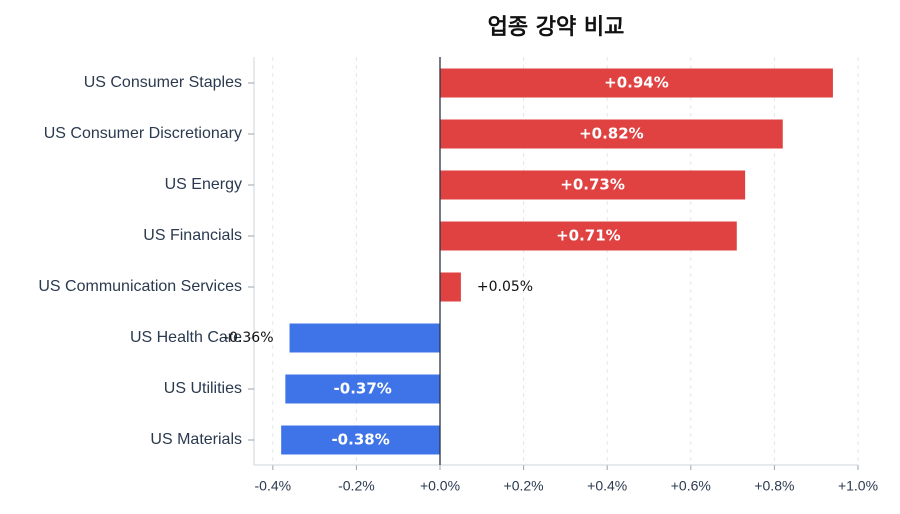 The image size is (900, 514). Describe the element at coordinates (249, 338) in the screenshot. I see `value-label: -0.36%` at that location.